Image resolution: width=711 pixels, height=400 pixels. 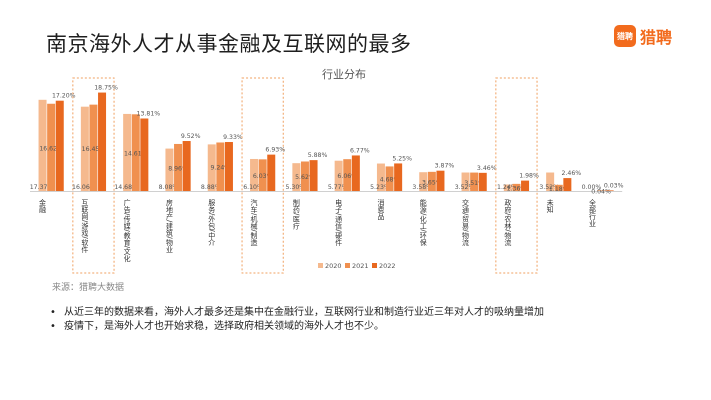 I want to click on category-label: 制药/医疗, so click(x=296, y=214).